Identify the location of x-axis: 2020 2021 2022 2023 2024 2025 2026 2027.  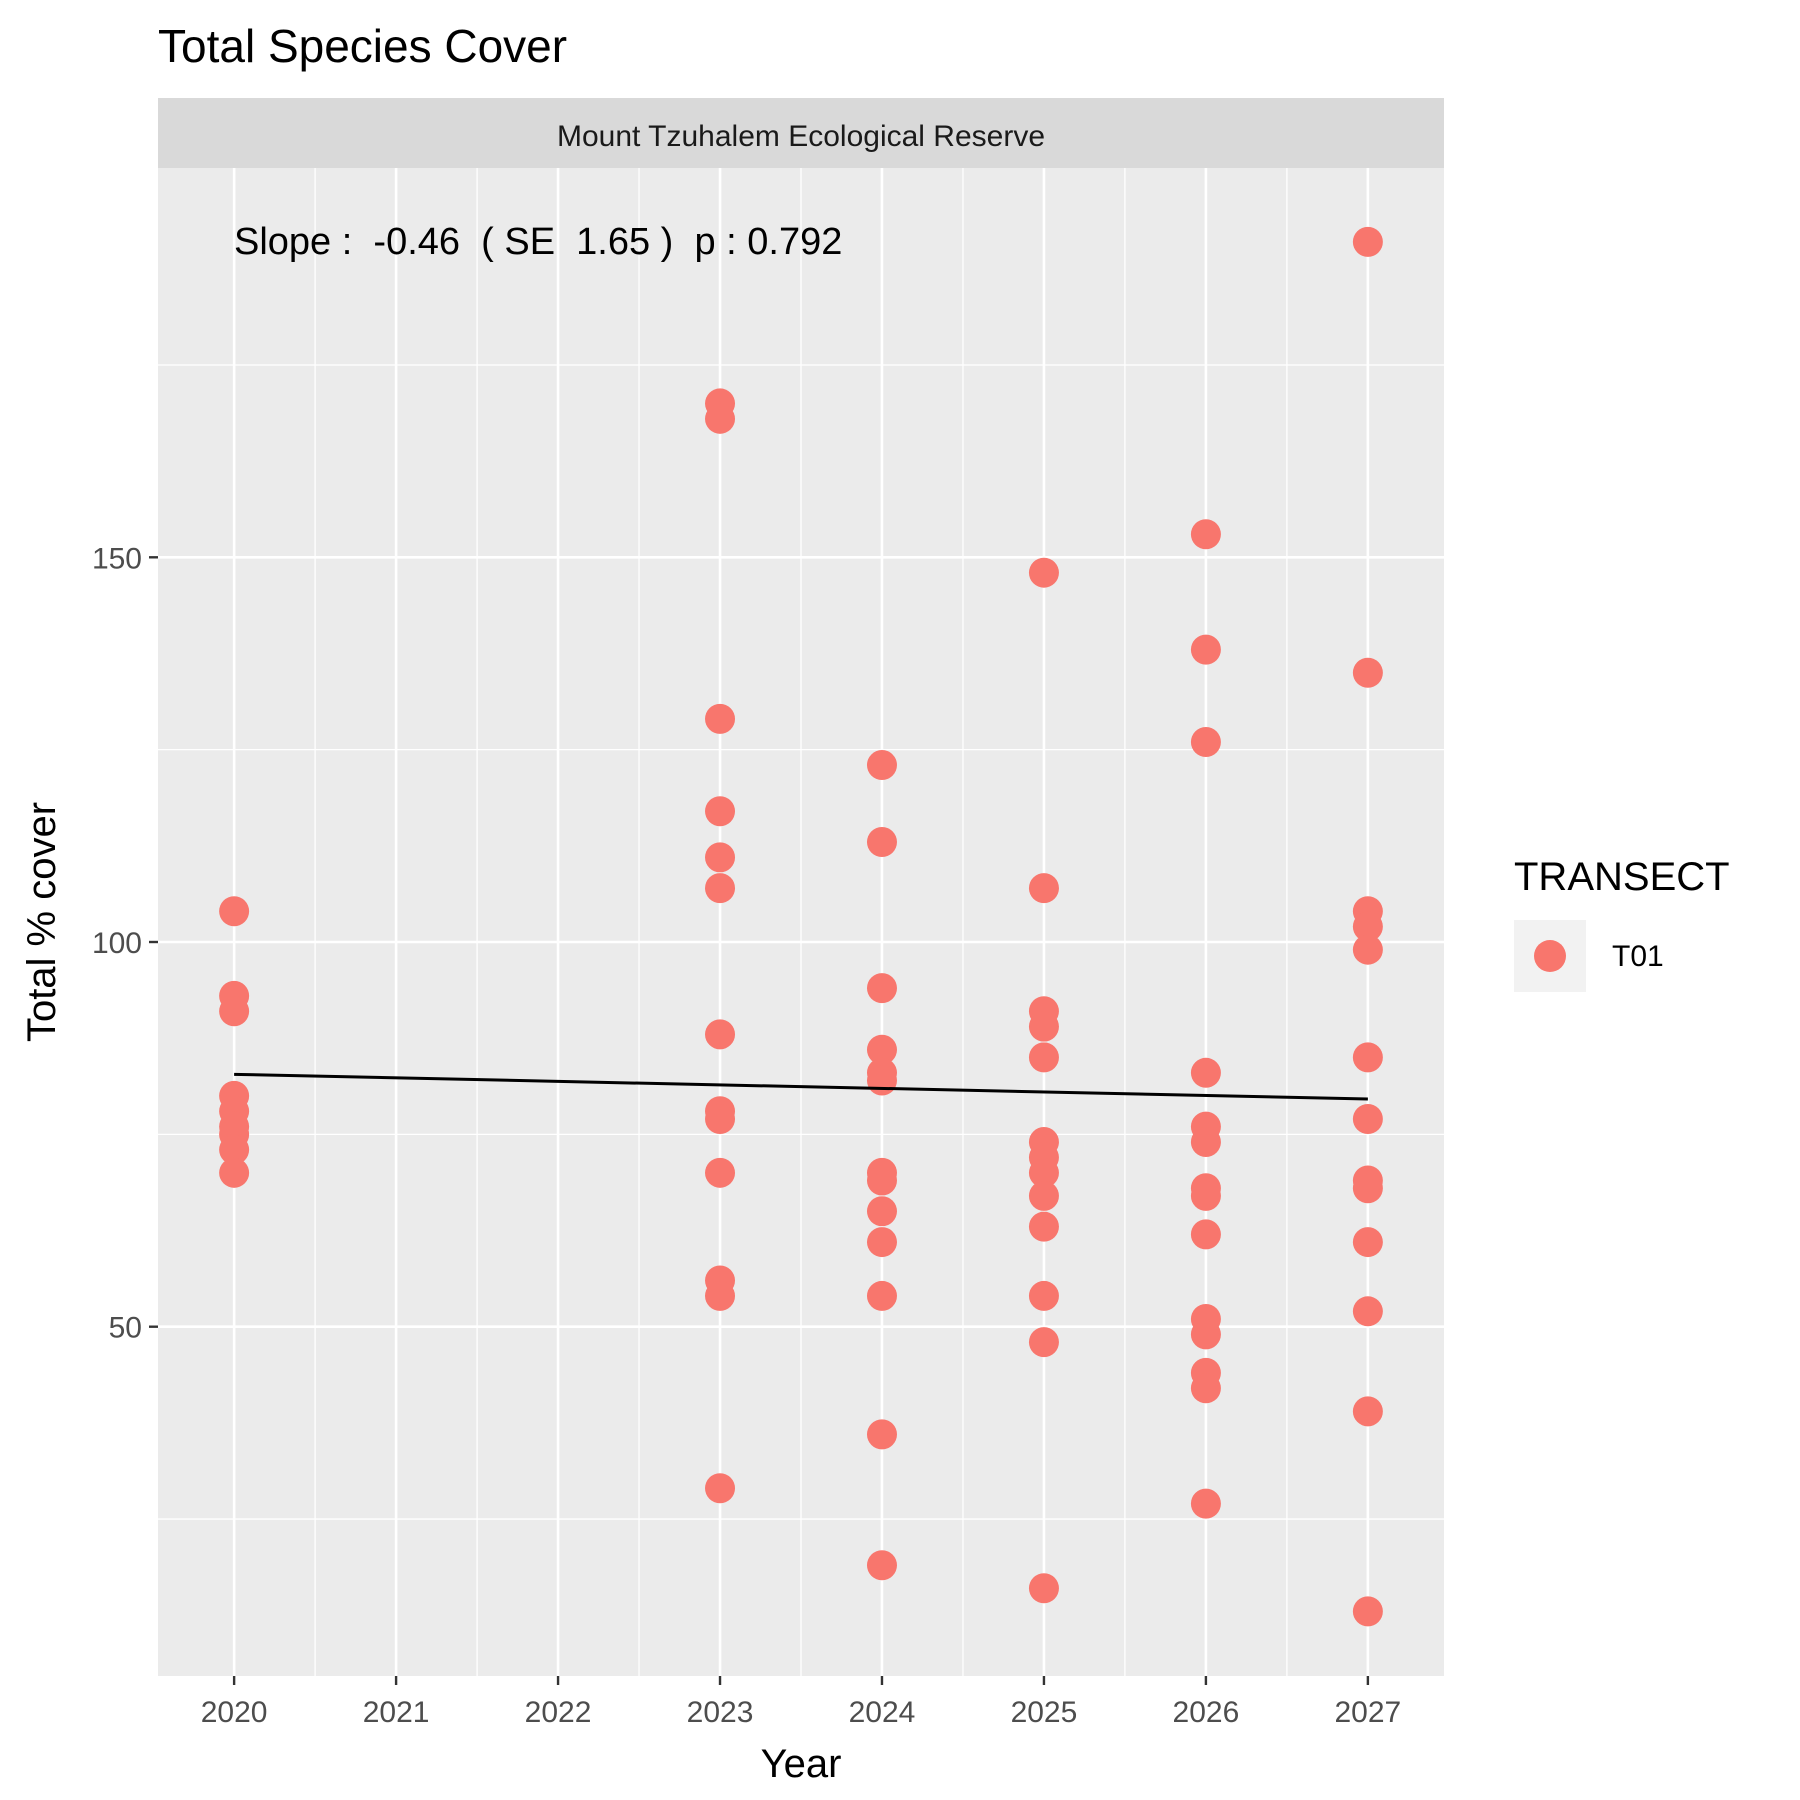
(801, 1702).